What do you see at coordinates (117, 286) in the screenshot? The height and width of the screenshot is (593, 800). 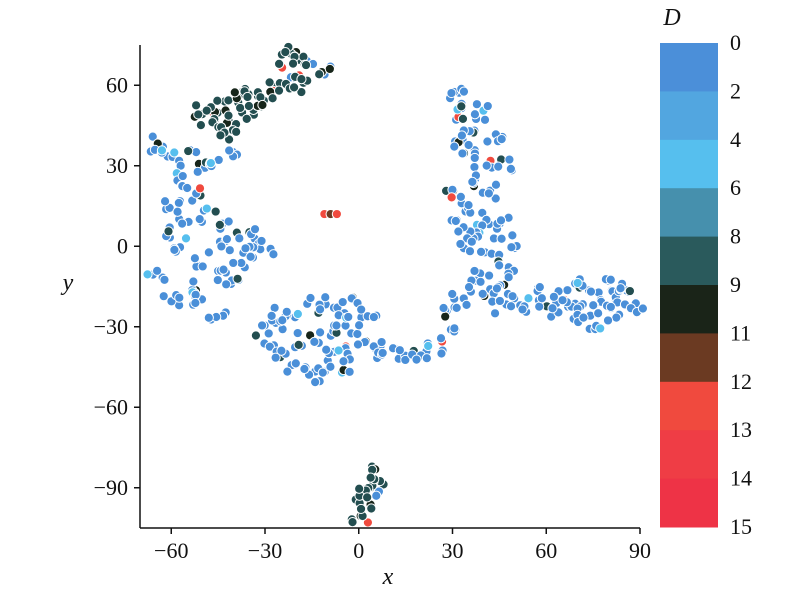 I see `y-axis: 60 30 0 −30 −60 −90` at bounding box center [117, 286].